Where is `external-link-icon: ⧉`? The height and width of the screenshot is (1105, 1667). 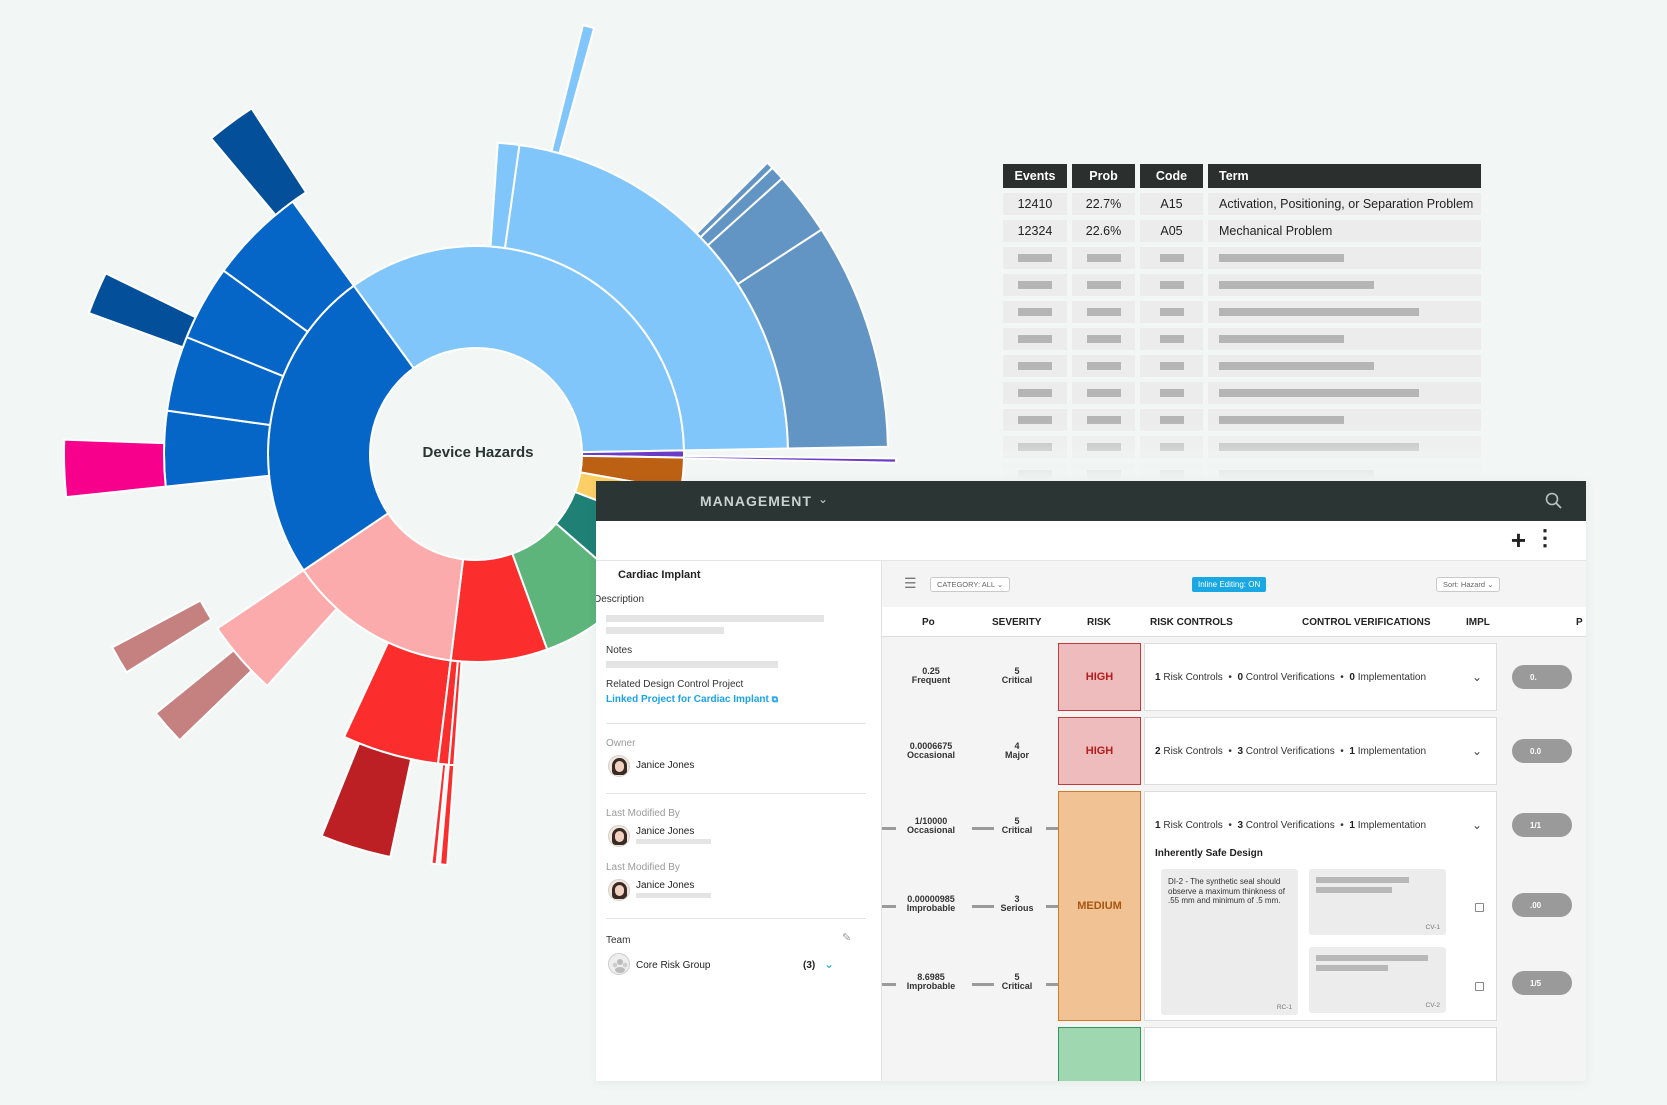 external-link-icon: ⧉ is located at coordinates (775, 699).